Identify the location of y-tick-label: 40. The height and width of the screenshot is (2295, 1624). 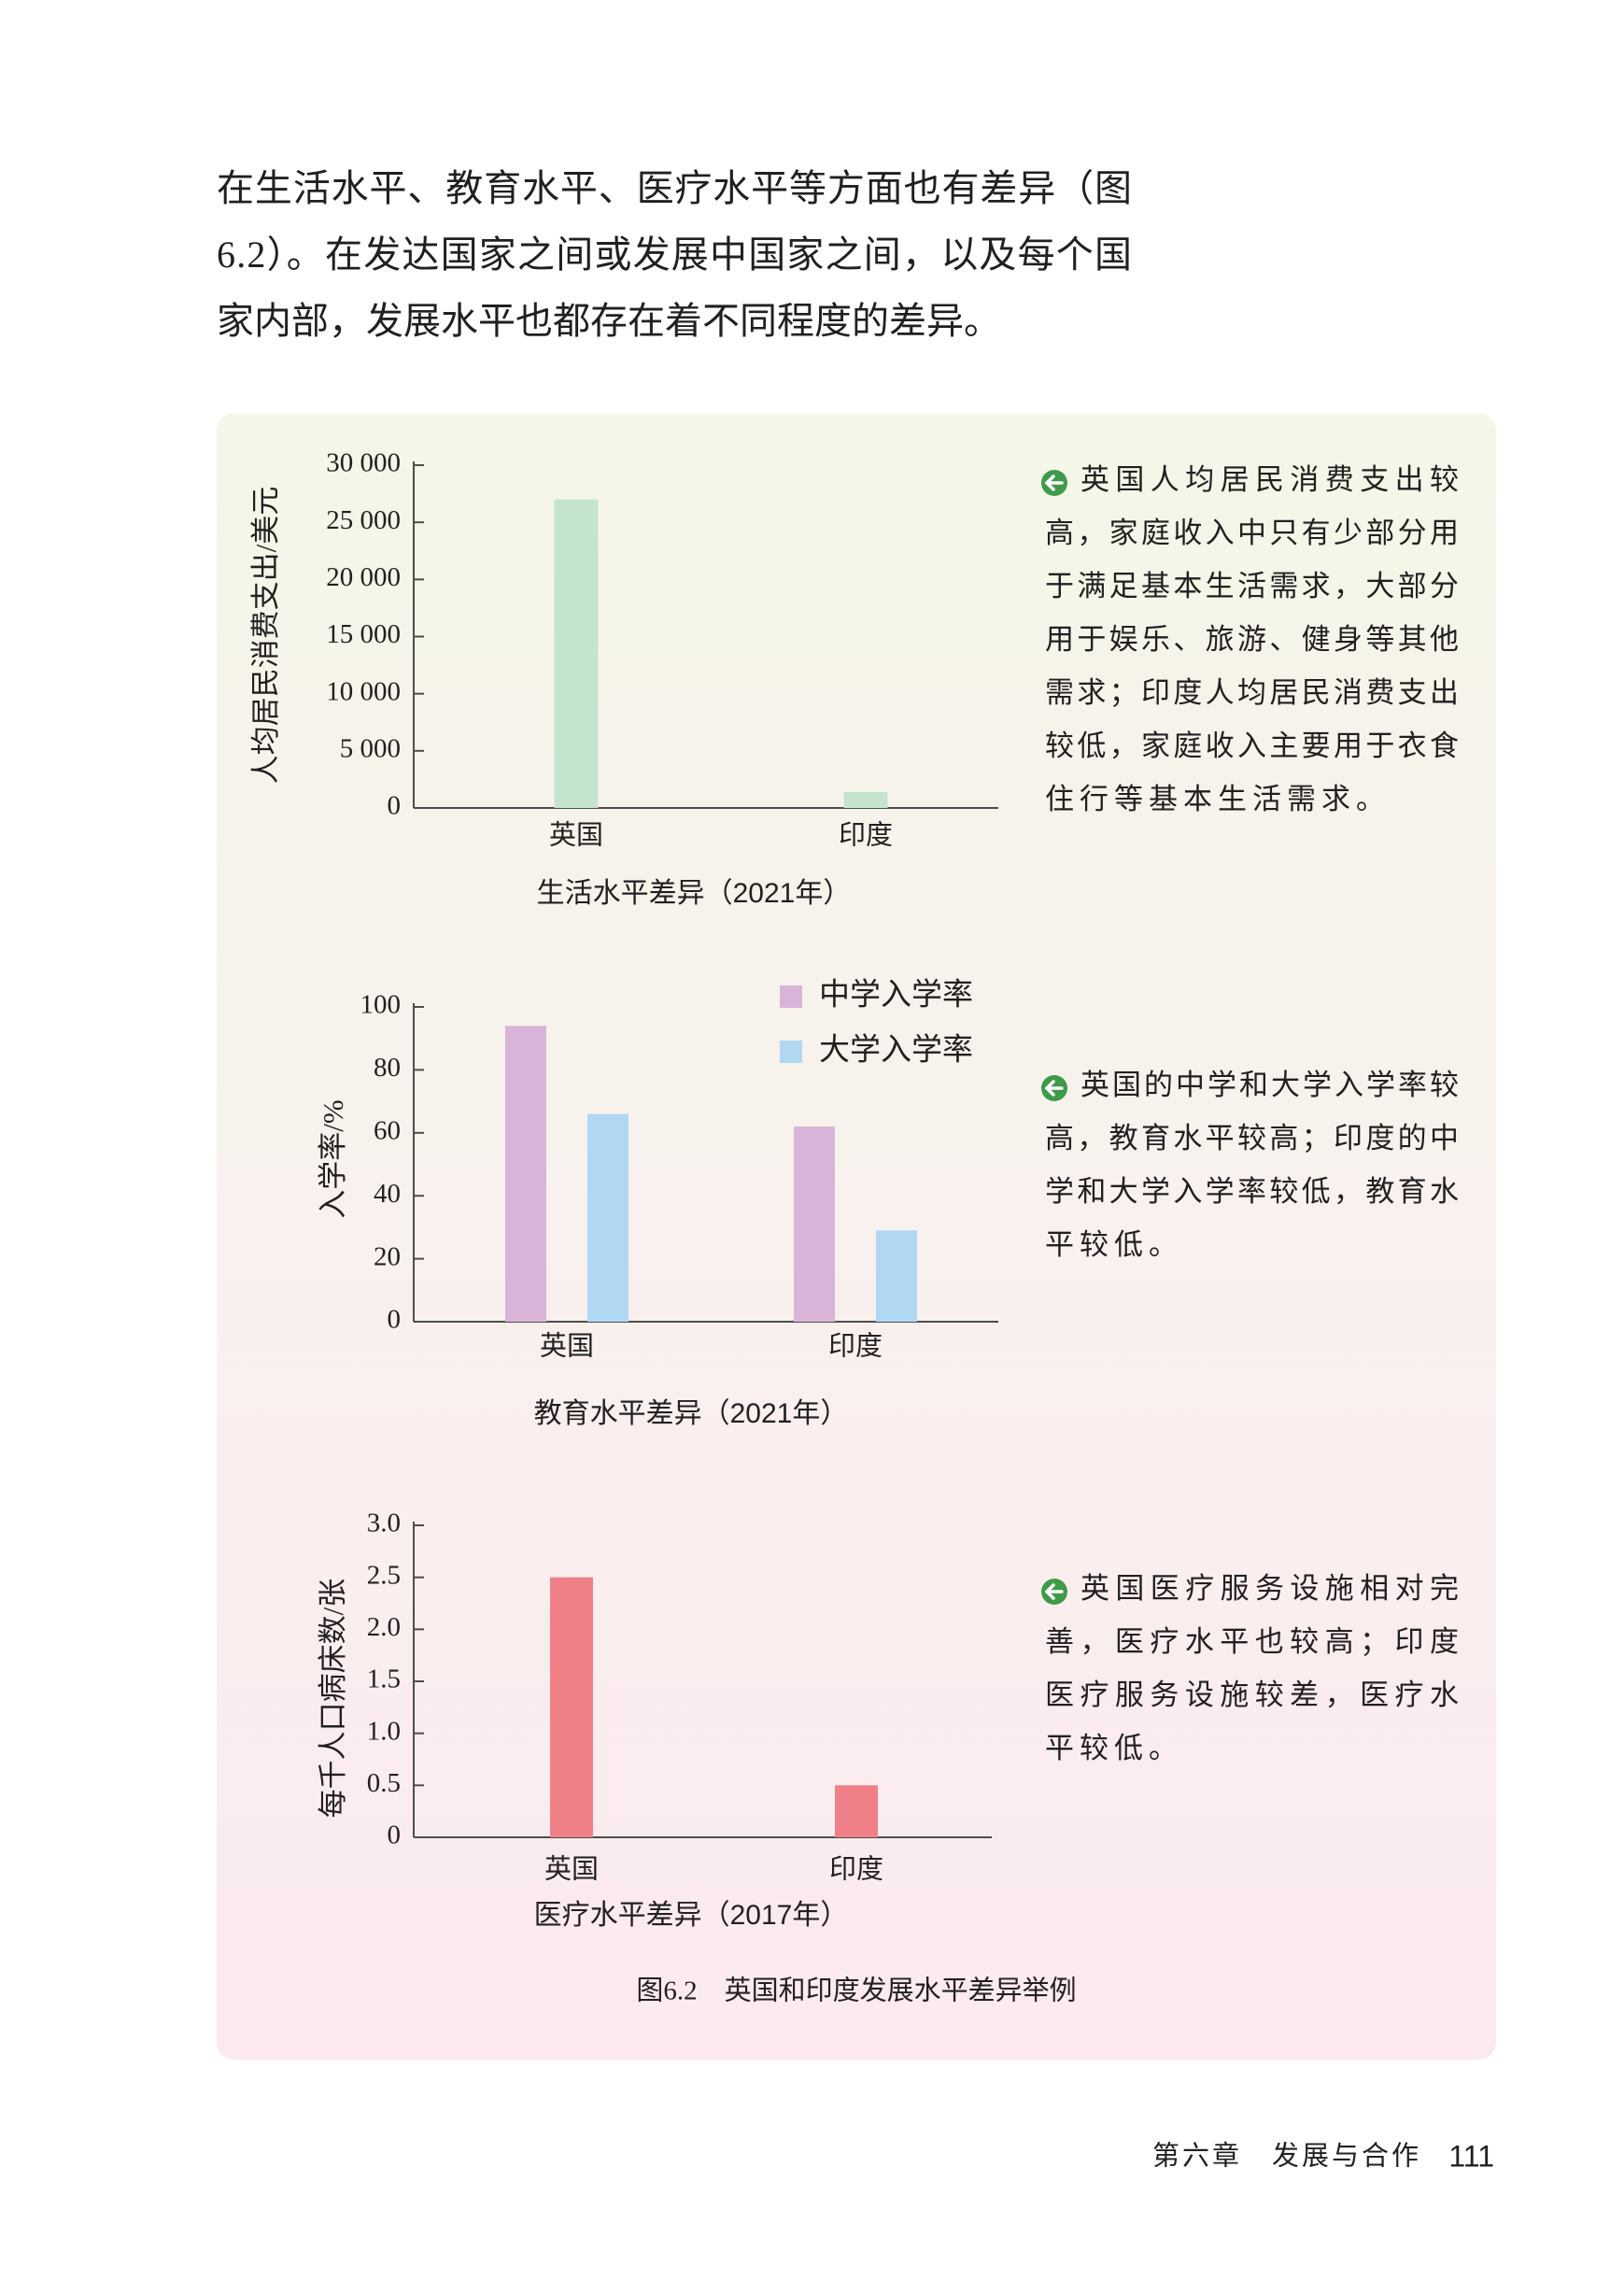
(387, 1194).